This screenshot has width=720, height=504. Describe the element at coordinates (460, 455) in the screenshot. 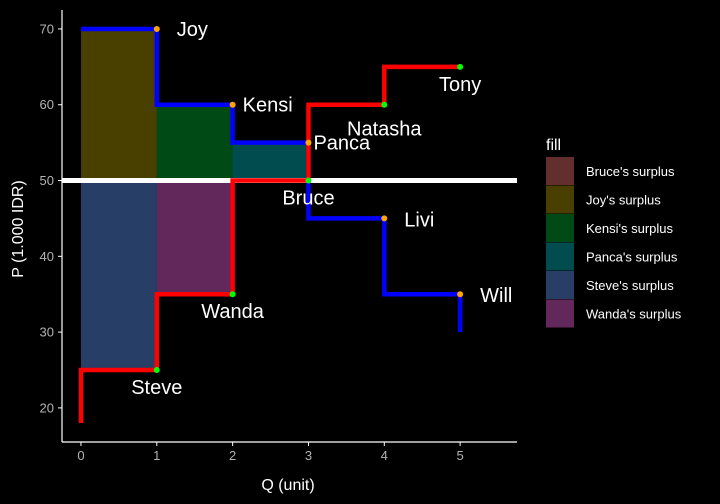

I see `x-tick-label: 5` at that location.